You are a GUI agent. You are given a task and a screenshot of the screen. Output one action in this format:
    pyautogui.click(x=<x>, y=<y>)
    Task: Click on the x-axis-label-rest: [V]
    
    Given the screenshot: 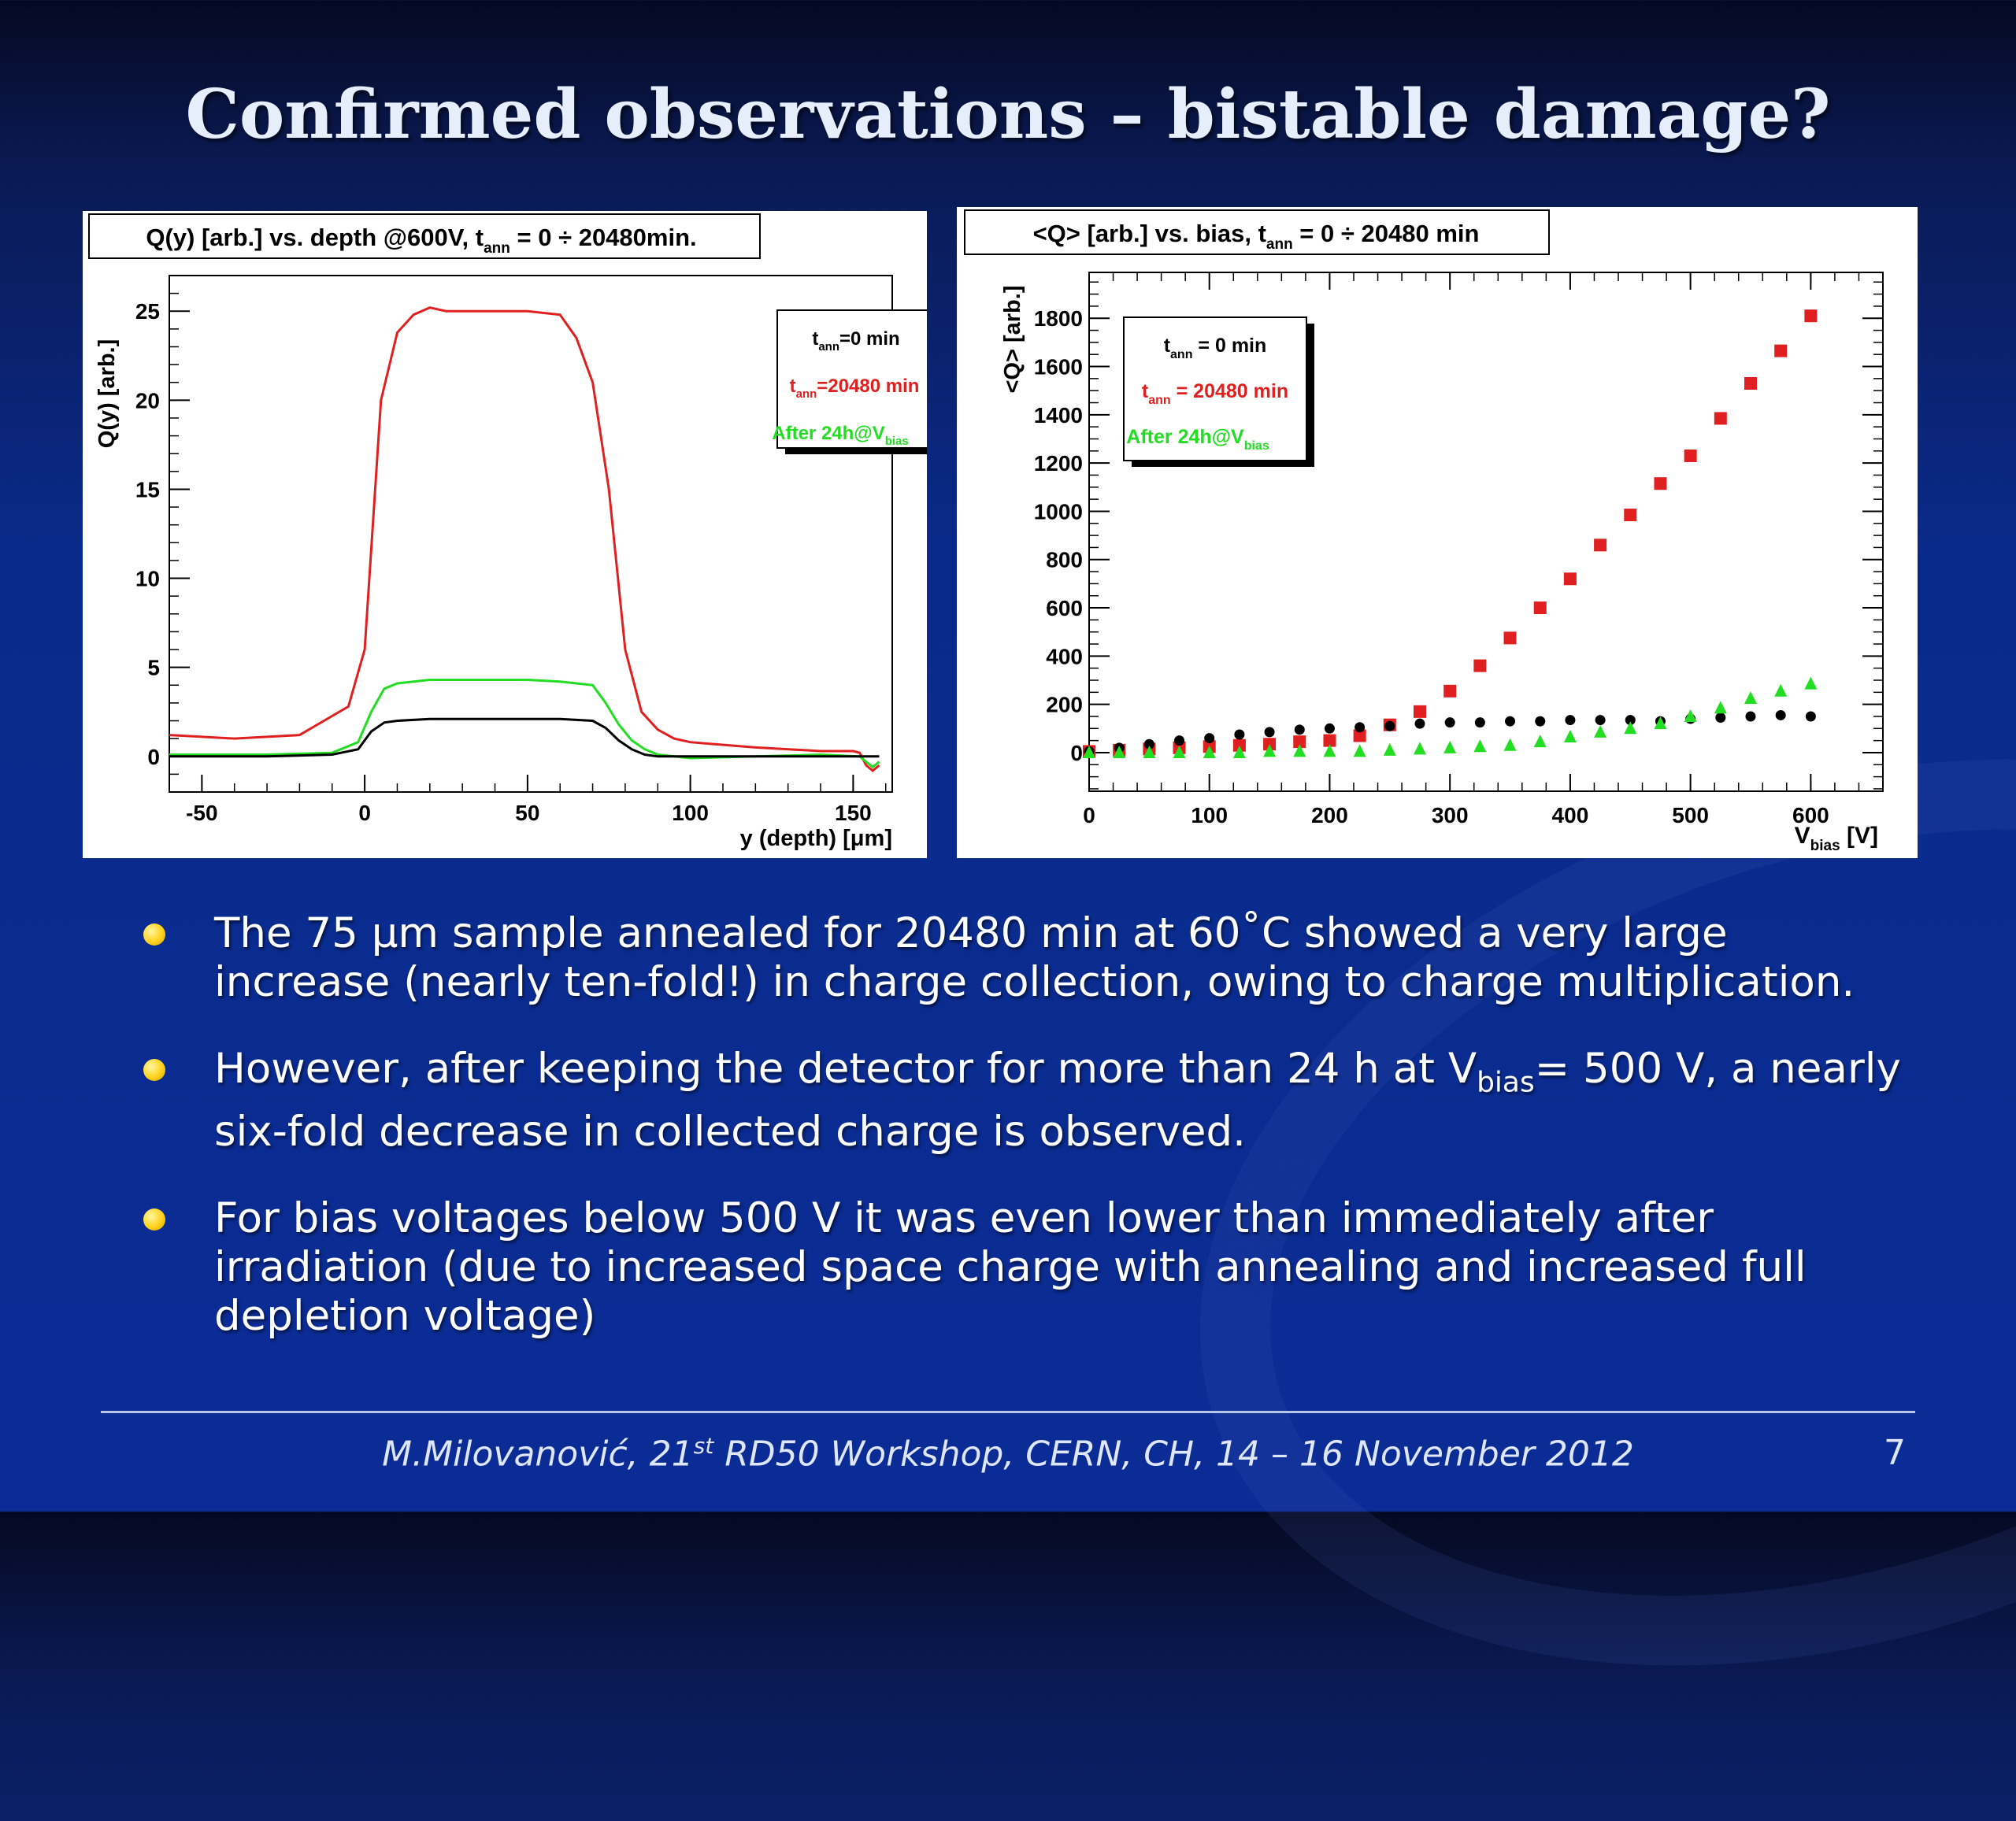 What is the action you would take?
    pyautogui.click(x=1859, y=836)
    